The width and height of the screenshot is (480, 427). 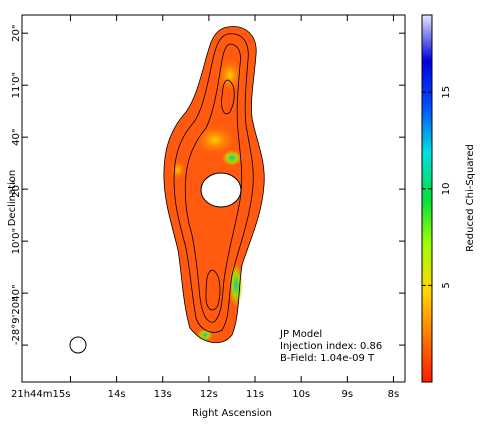 I want to click on colorbar-tick-label: 5, so click(x=446, y=285).